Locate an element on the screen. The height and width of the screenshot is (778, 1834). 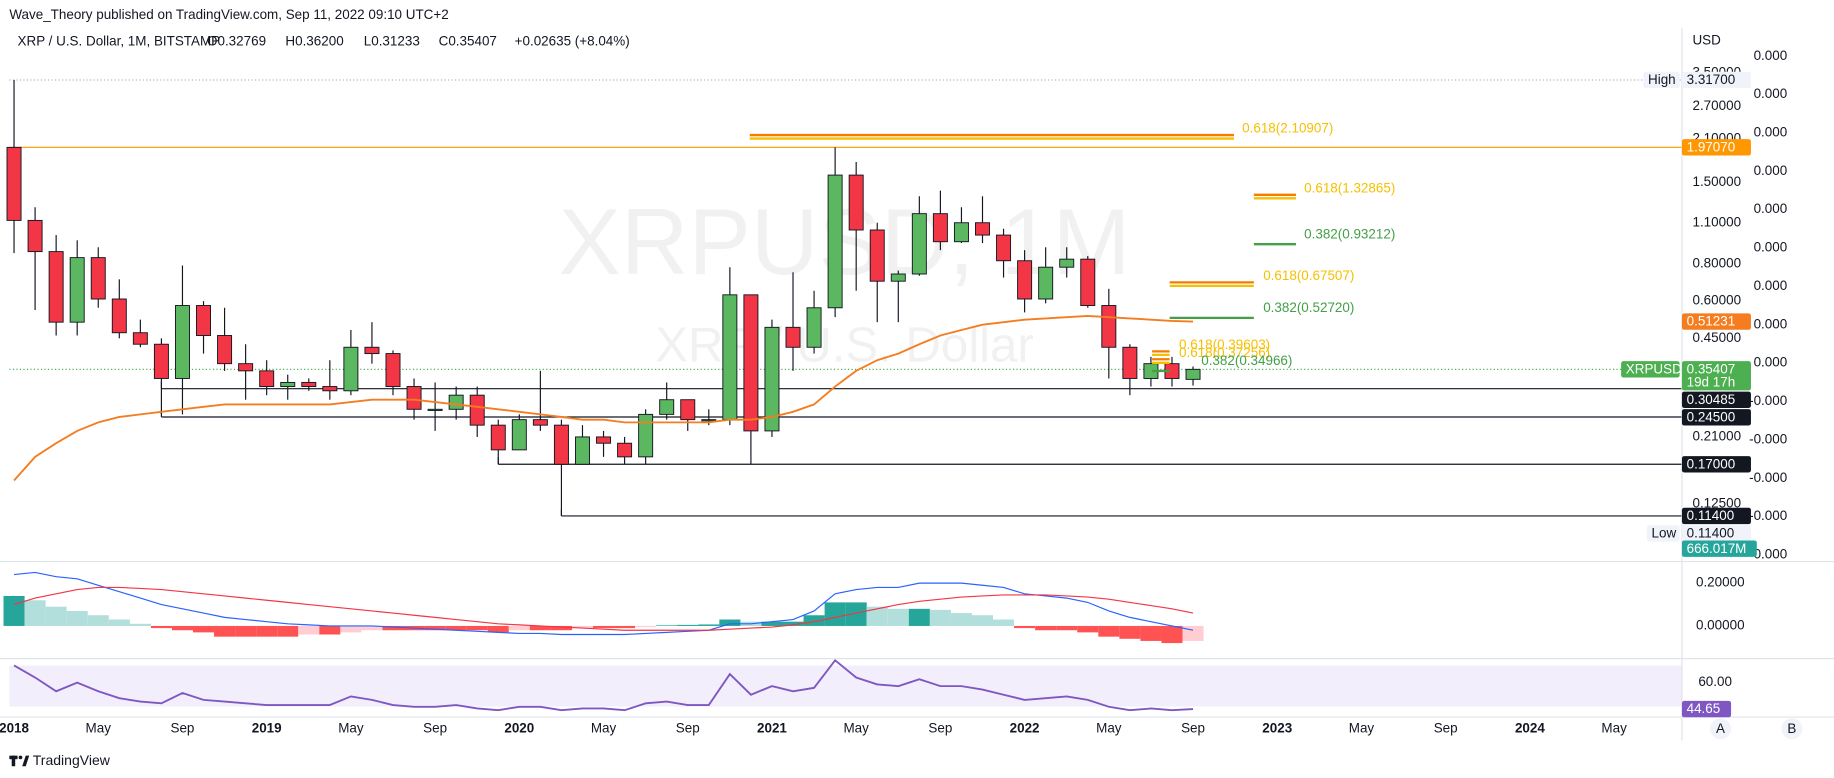
y-tick-label: 0.60000 is located at coordinates (1716, 300).